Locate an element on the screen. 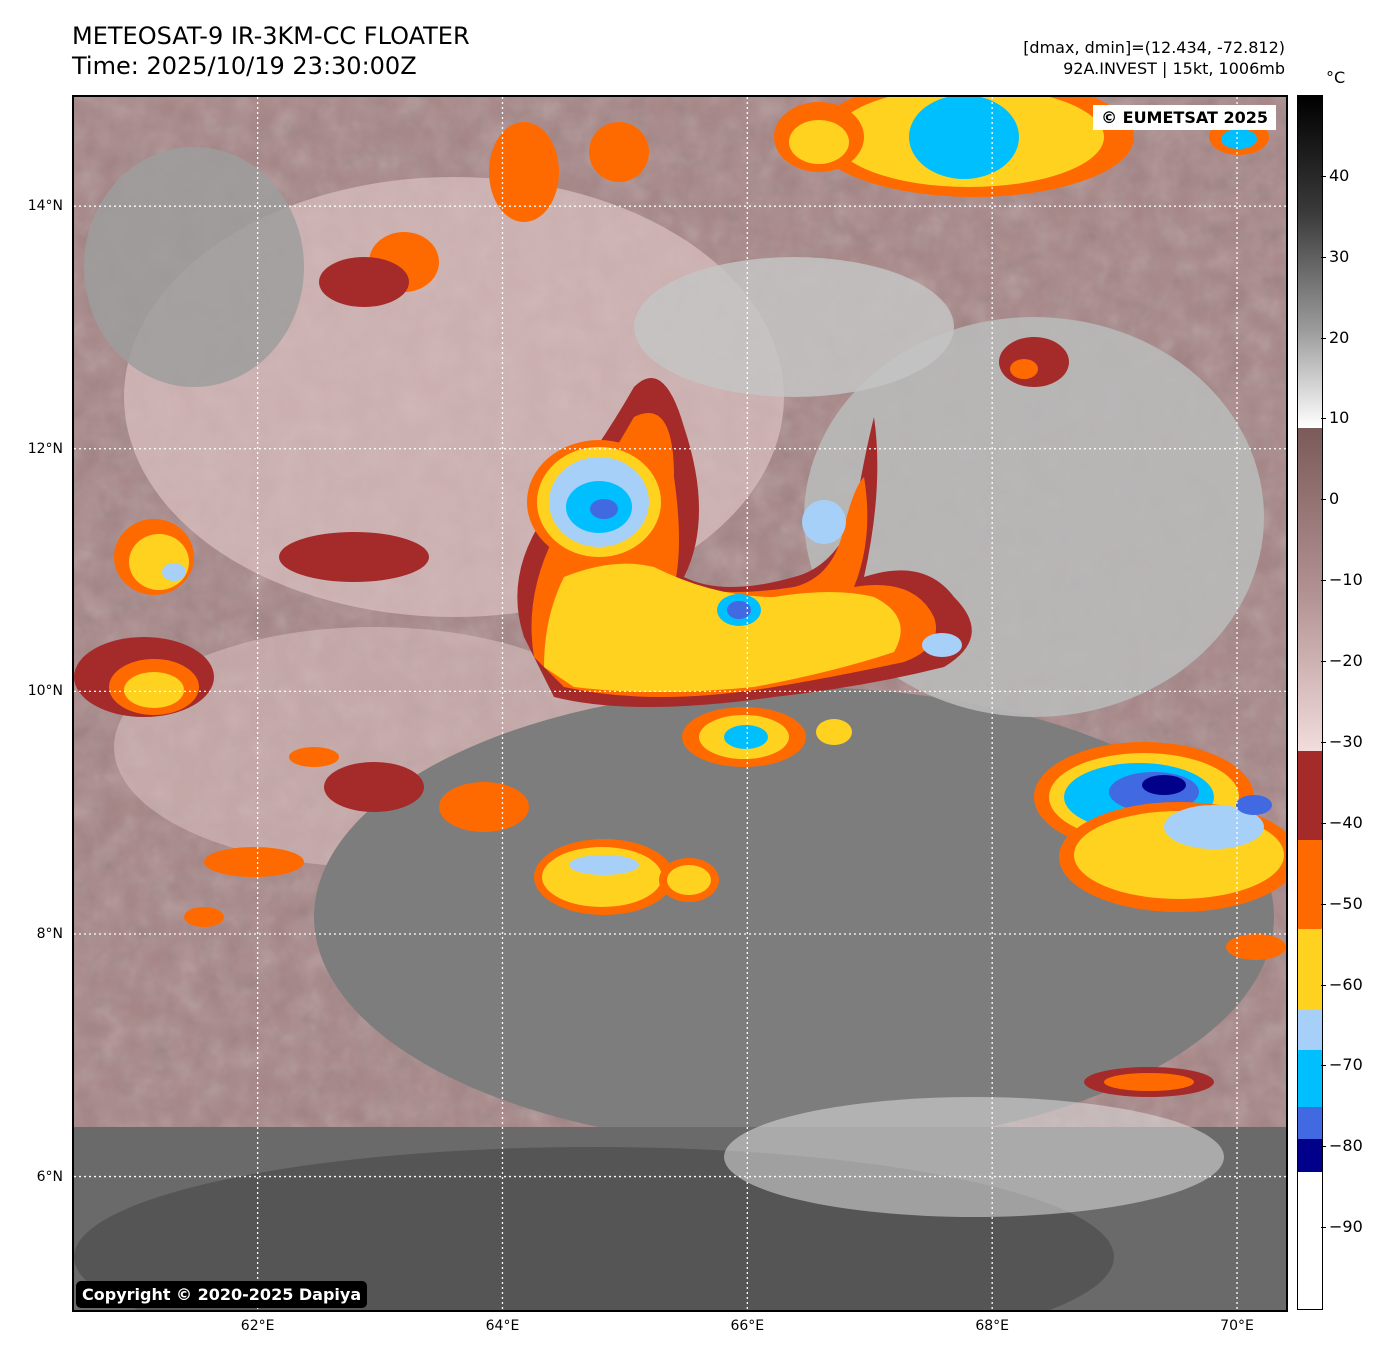 This screenshot has height=1359, width=1390. colorbar-segment-light-blue is located at coordinates (1310, 1030).